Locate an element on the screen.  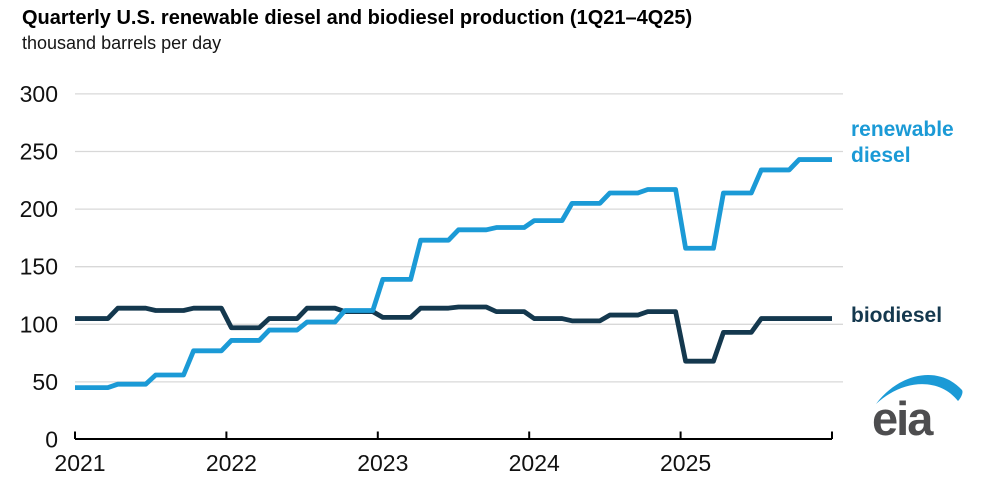
y-axis-label-300: 300 is located at coordinates (39, 94).